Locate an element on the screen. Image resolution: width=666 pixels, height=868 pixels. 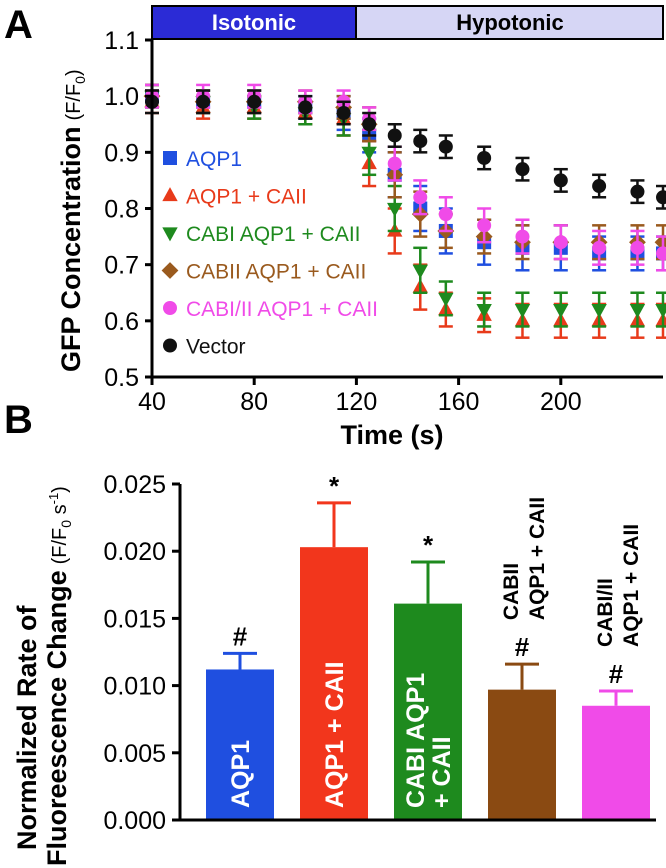
bar-group: # CABII AQP1 + CAII is located at coordinates (522, 658).